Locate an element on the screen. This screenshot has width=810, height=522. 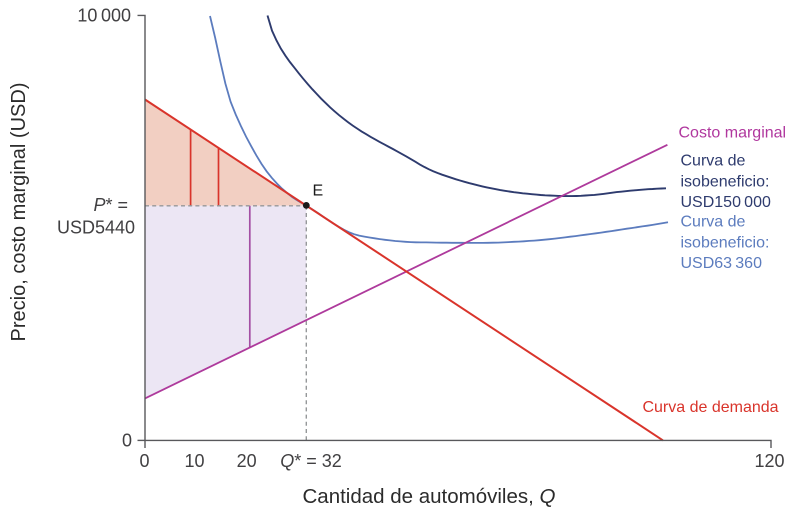
svg-text: Costo marginal is located at coordinates (733, 133).